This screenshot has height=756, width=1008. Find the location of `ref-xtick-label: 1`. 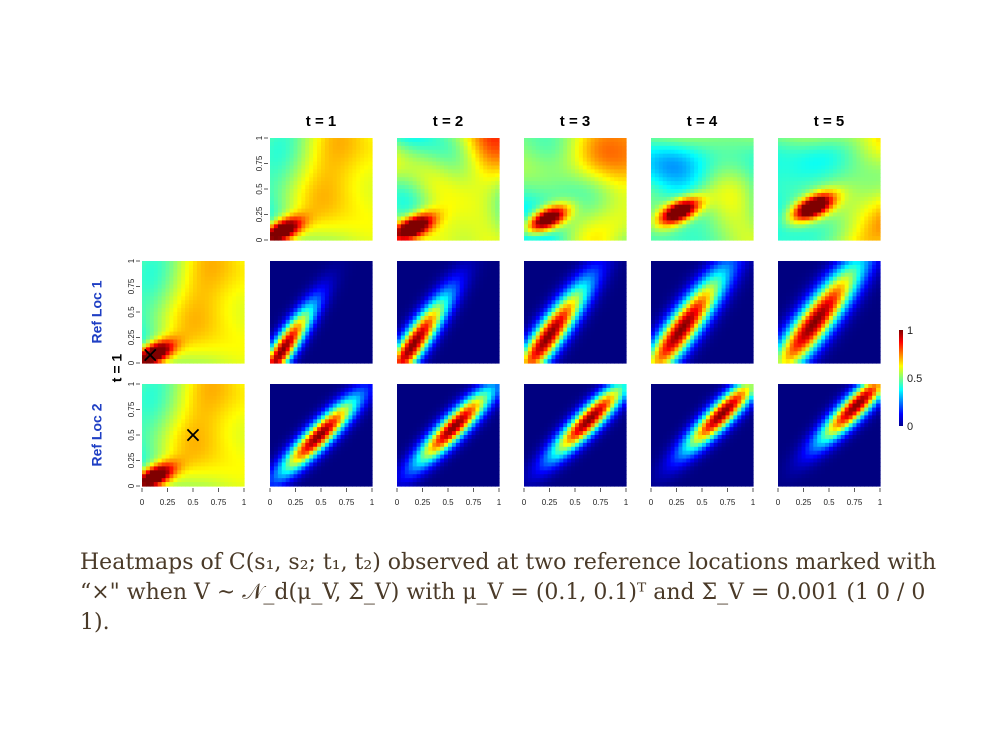

ref-xtick-label: 1 is located at coordinates (244, 502).